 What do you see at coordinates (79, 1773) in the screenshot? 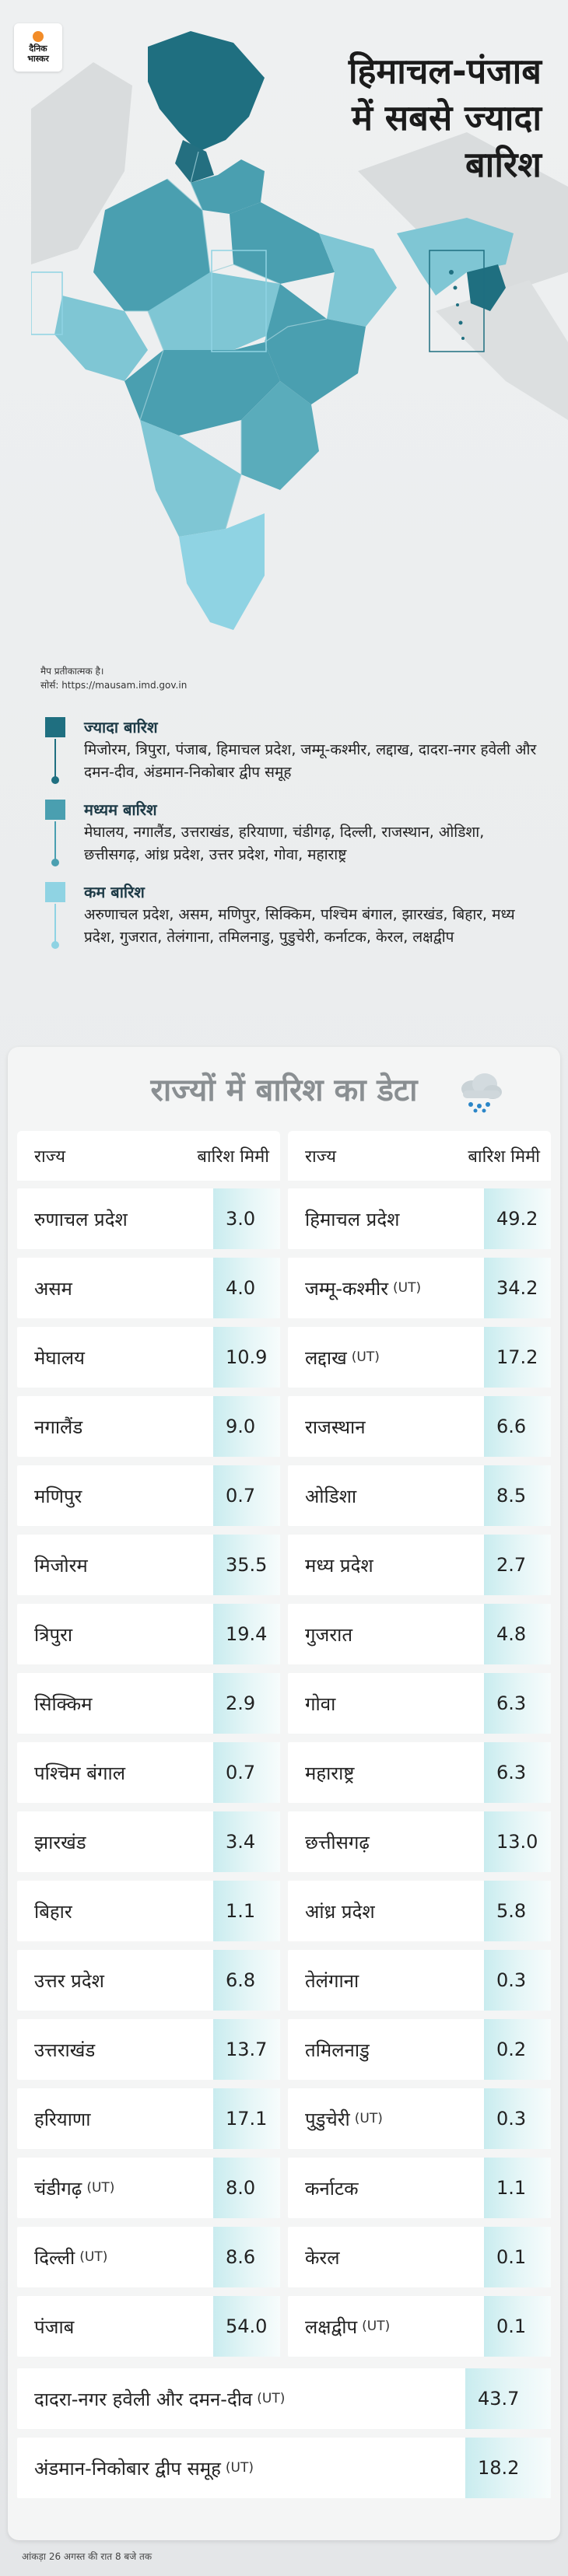
I see `state-name: पश्चिम बंगाल` at bounding box center [79, 1773].